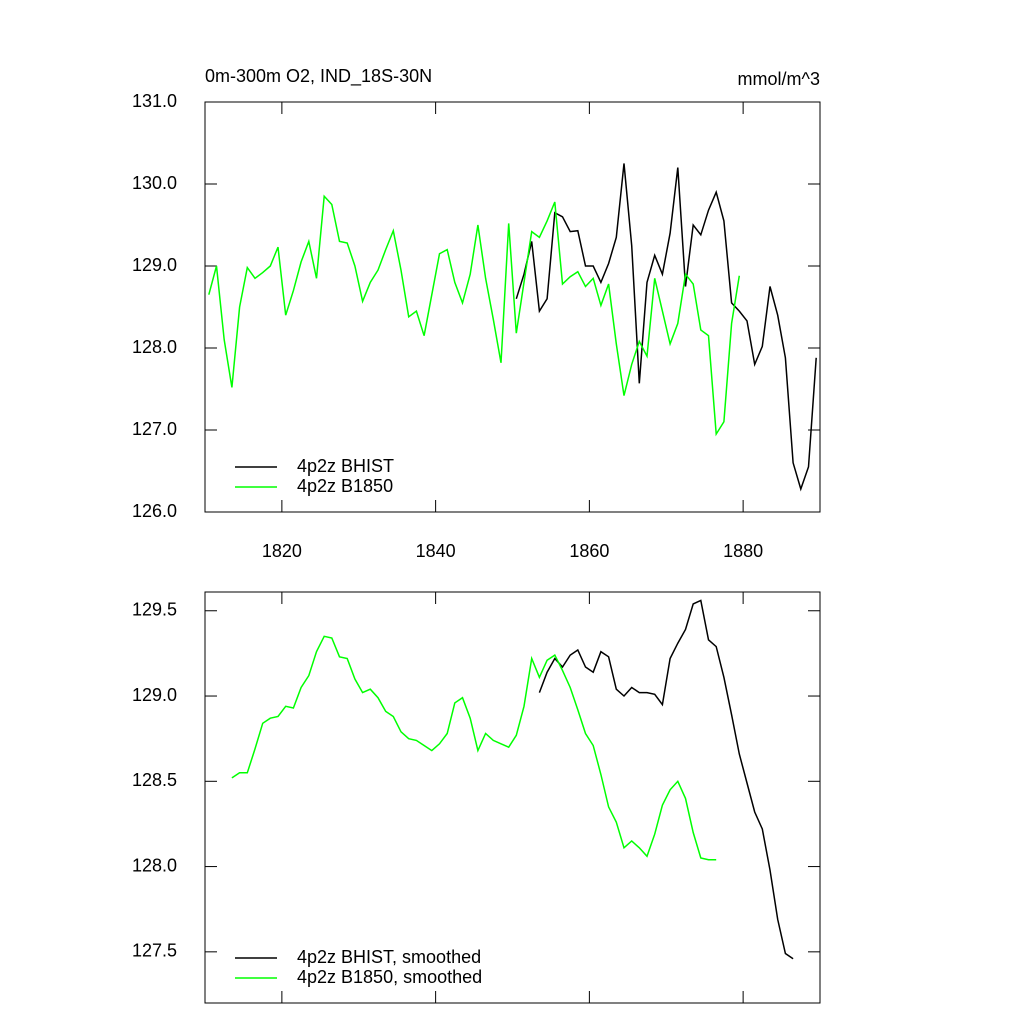 The image size is (1024, 1024). I want to click on legend-label: 4p2z B1850, so click(345, 486).